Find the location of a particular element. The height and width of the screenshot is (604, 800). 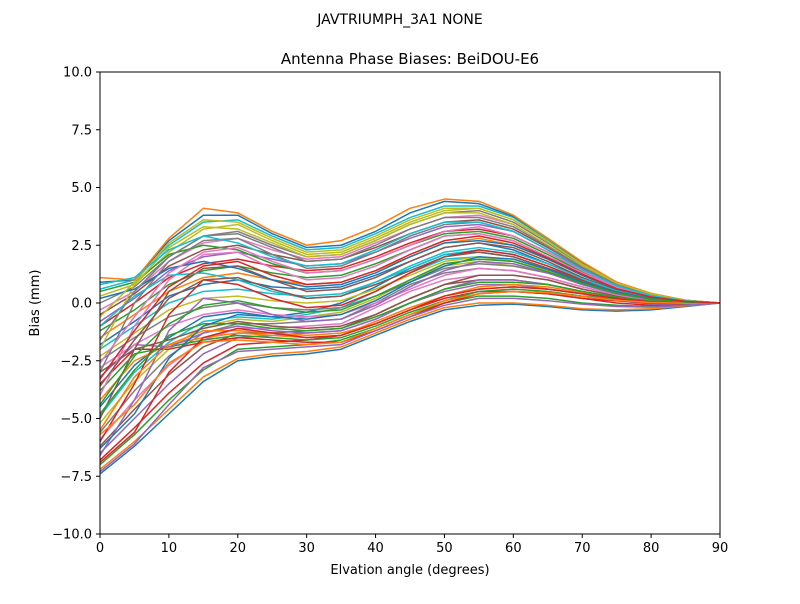

y-tick-label: −10.0 is located at coordinates (72, 535).